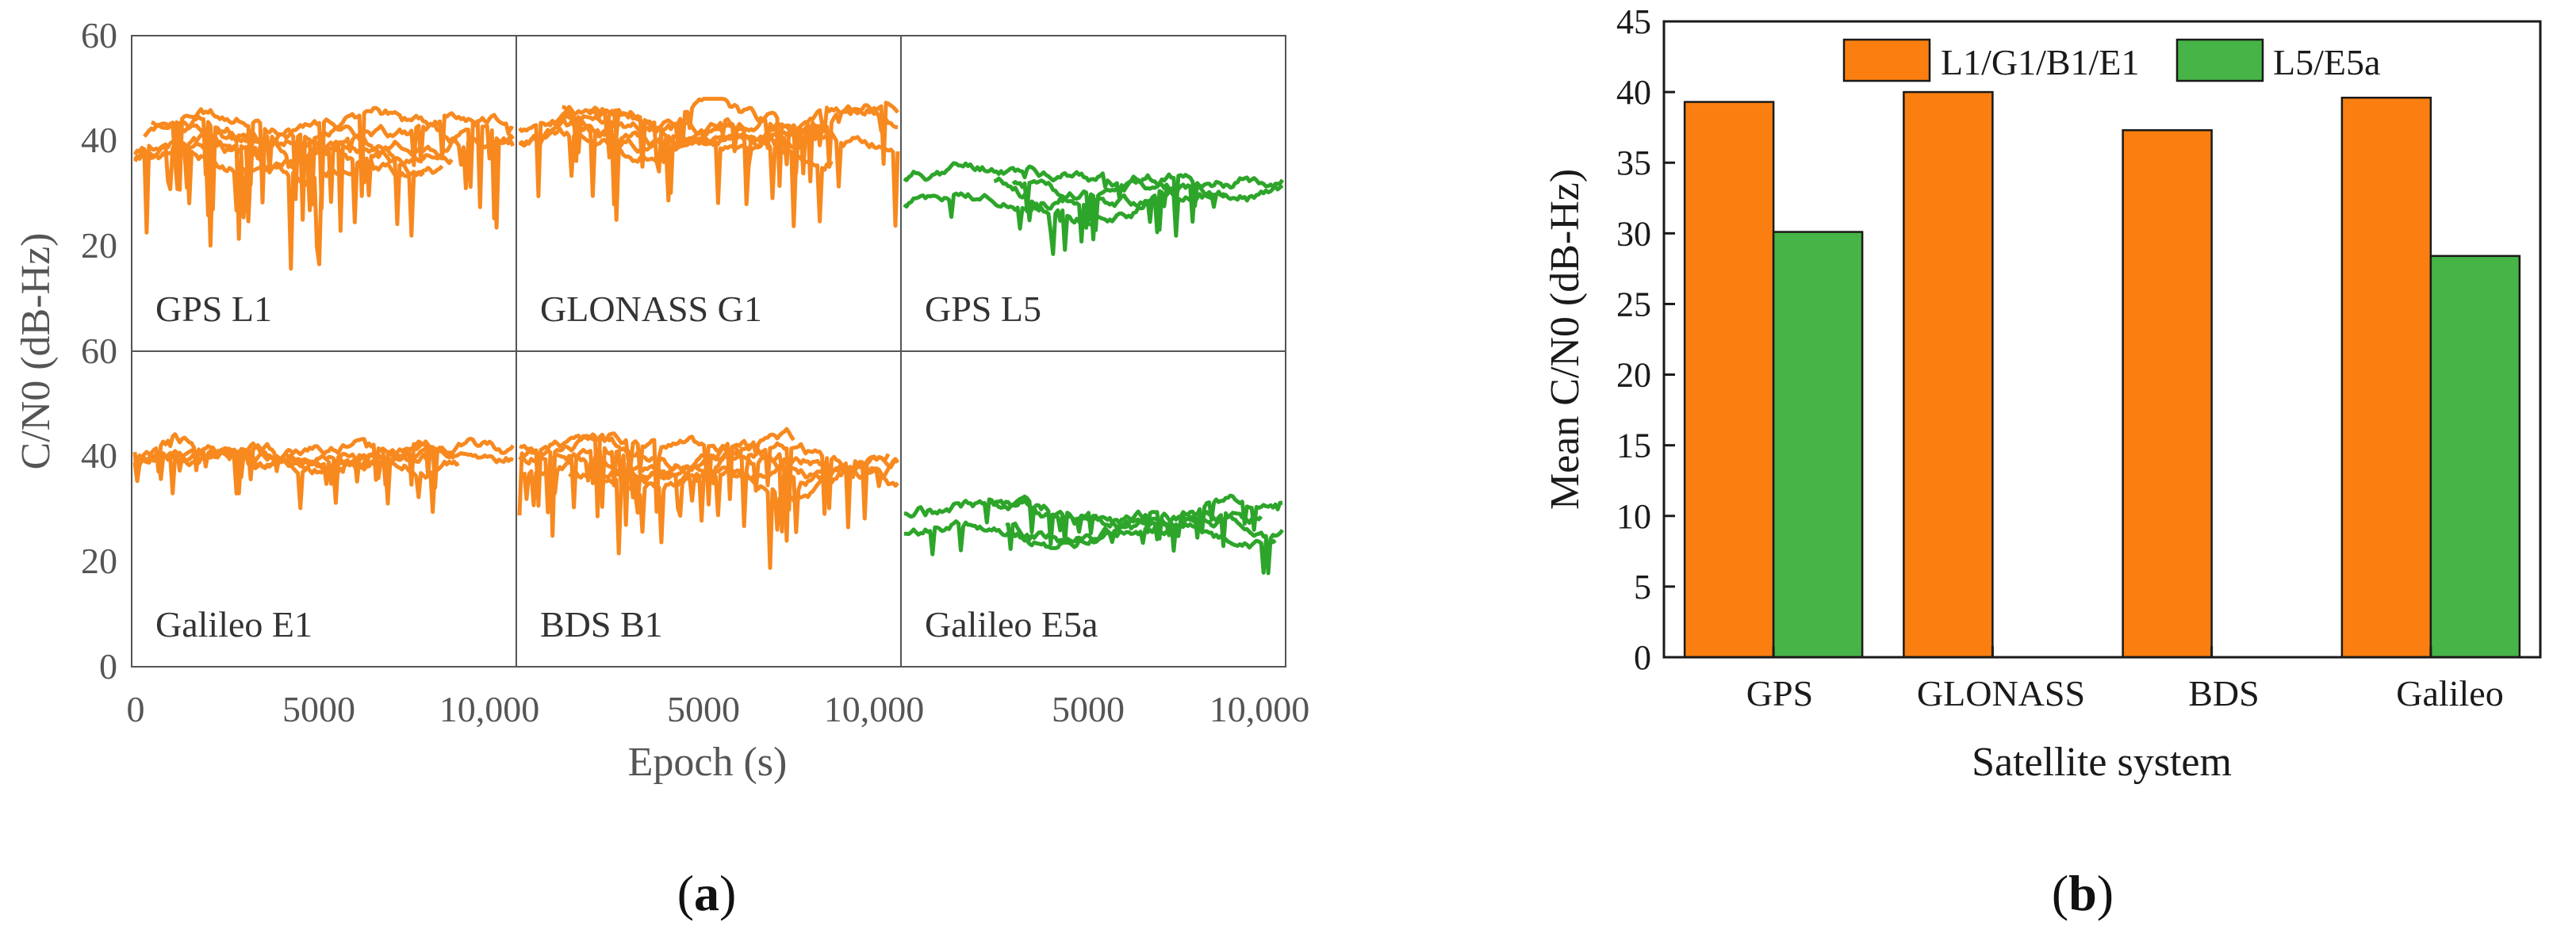 The width and height of the screenshot is (2576, 945). I want to click on caption-b: (b), so click(2082, 893).